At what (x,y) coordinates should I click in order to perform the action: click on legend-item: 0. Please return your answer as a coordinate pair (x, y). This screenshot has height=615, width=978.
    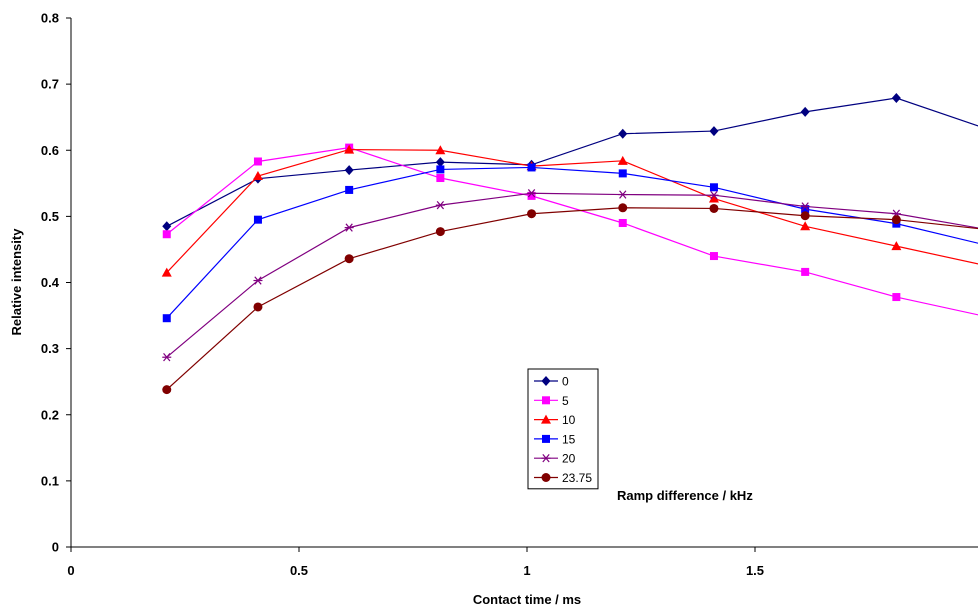
    Looking at the image, I should click on (551, 382).